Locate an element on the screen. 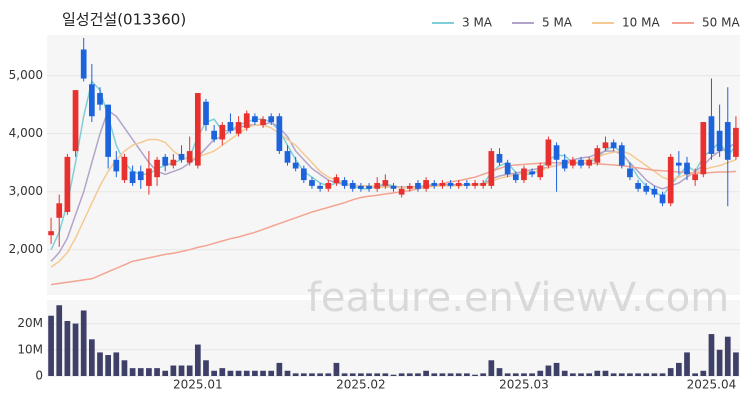 The width and height of the screenshot is (750, 404). chart-title: 일성건설(013360) is located at coordinates (124, 20).